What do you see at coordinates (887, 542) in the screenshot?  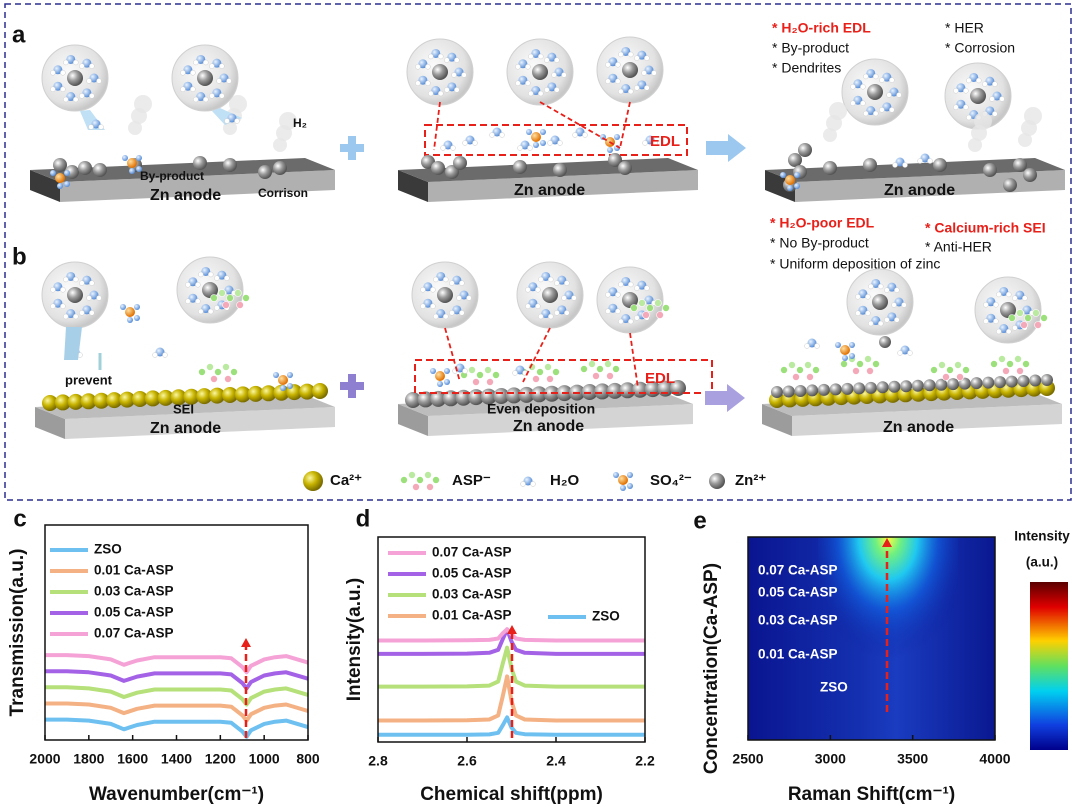 I see `annotation-arrow` at bounding box center [887, 542].